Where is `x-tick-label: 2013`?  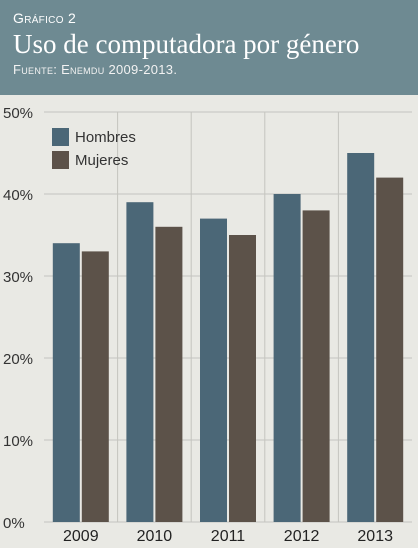
x-tick-label: 2013 is located at coordinates (375, 536).